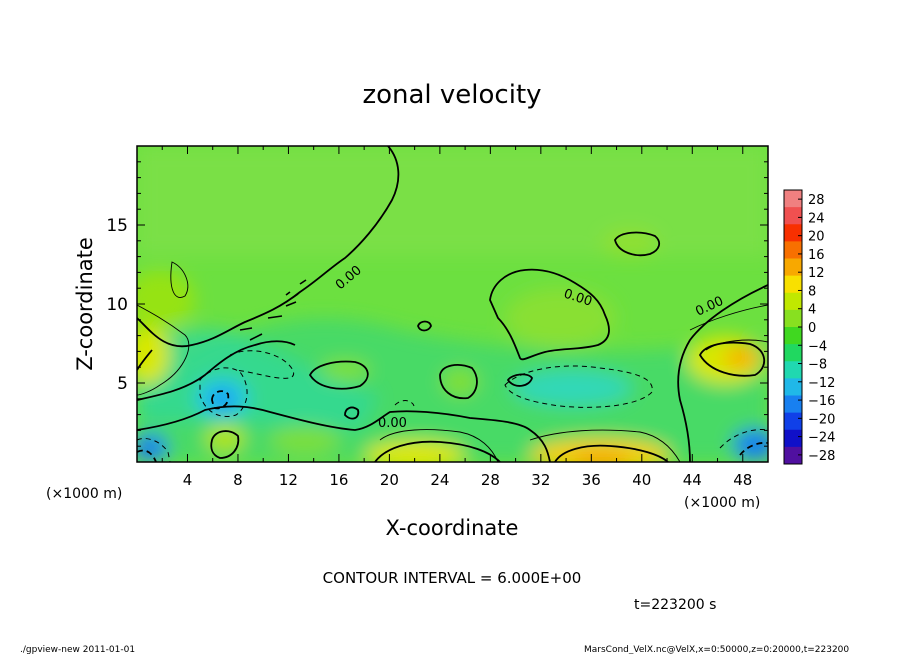  I want to click on x-tick-label: 20, so click(389, 480).